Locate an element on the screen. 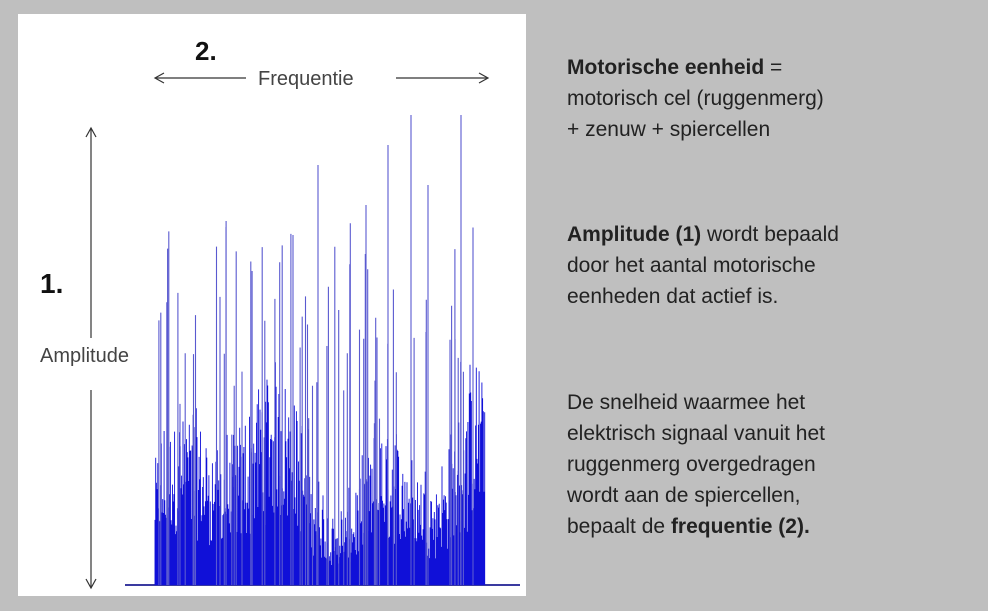 Image resolution: width=988 pixels, height=611 pixels. text-run: De snelheid waarmee het is located at coordinates (686, 402).